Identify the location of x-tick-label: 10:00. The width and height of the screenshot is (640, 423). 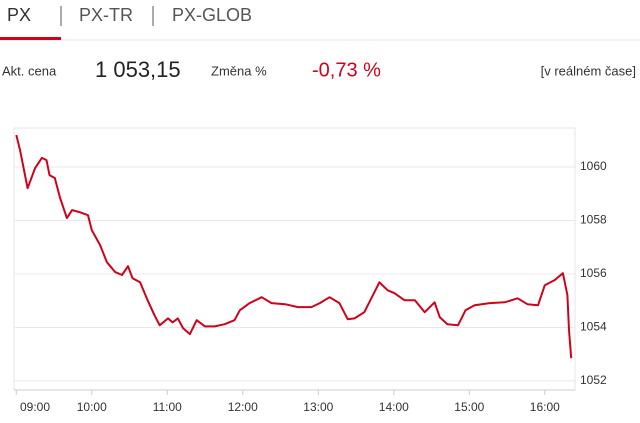
(92, 407).